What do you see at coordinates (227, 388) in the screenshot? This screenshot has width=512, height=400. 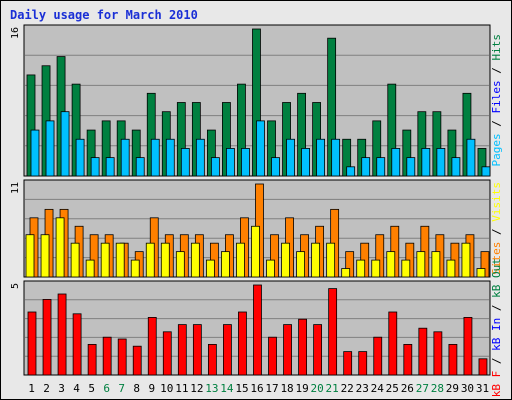 I see `x-tick-day-14: 14` at bounding box center [227, 388].